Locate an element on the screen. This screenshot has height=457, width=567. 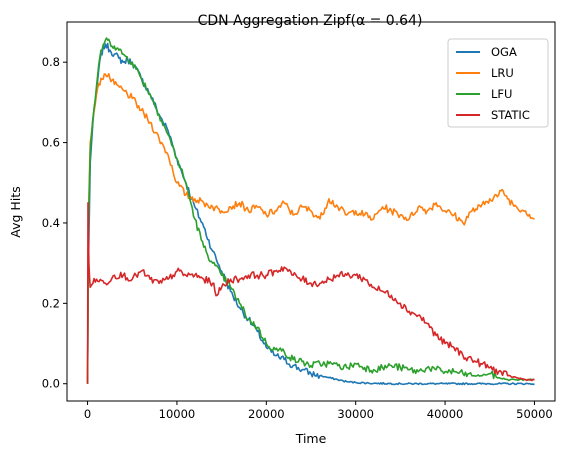
legend: OGA LRU LFU STATIC is located at coordinates (498, 83).